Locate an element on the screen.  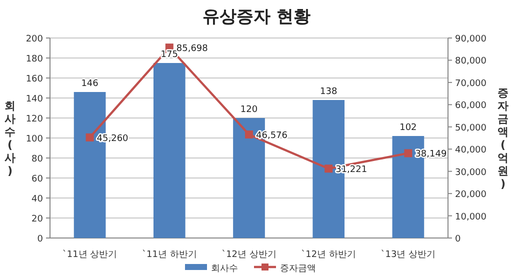
y2-tick-label: 20,000 is located at coordinates (471, 195).